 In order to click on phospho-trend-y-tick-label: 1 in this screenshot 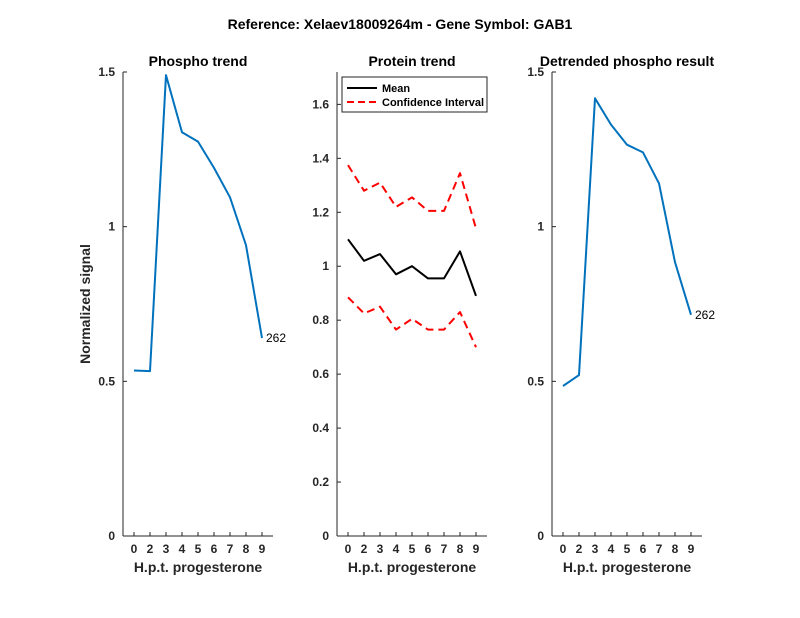, I will do `click(111, 227)`.